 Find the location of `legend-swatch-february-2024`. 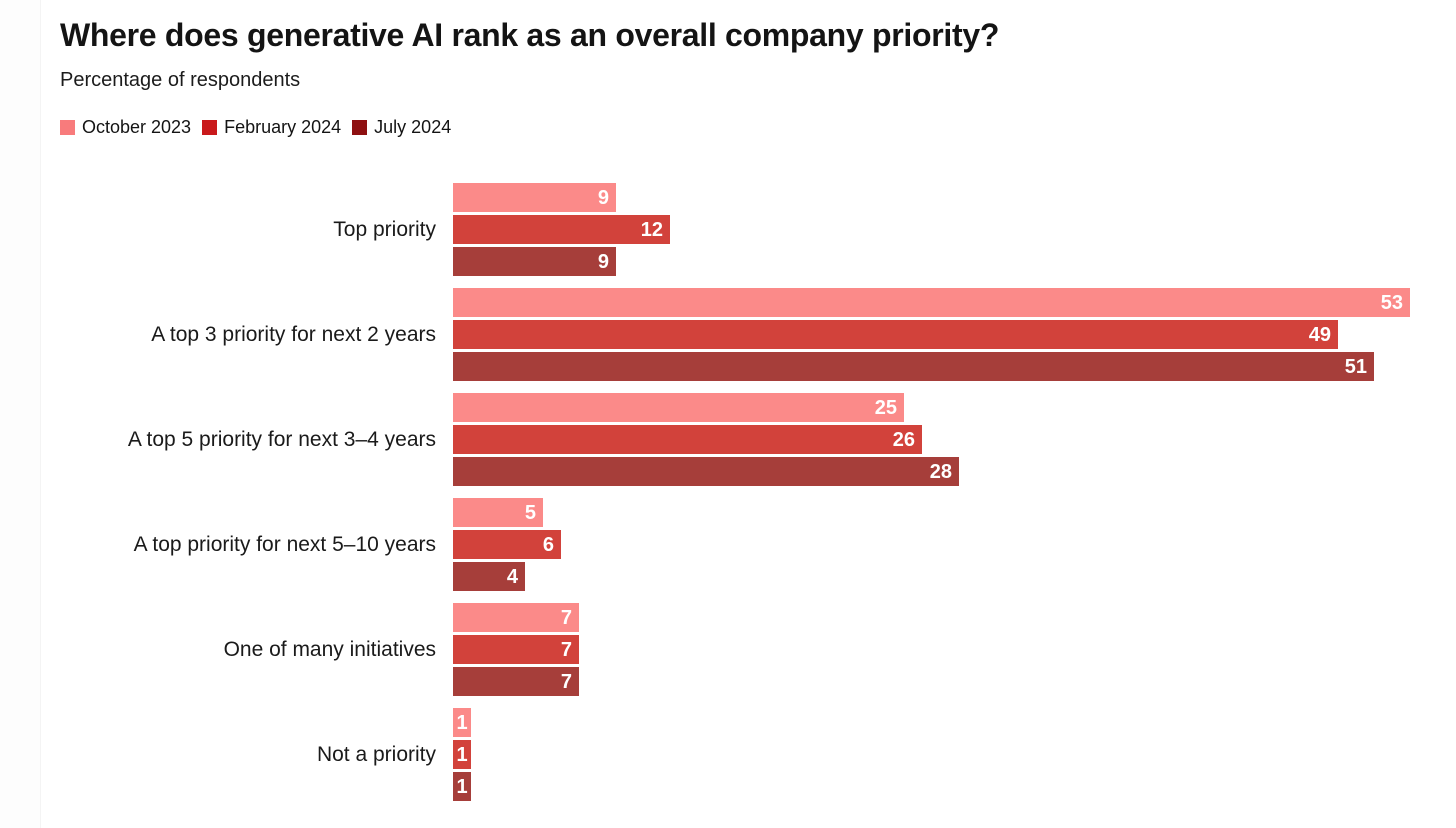

legend-swatch-february-2024 is located at coordinates (210, 128).